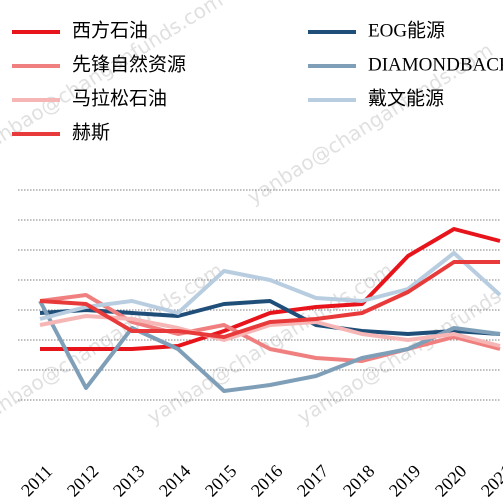 The image size is (503, 502). I want to click on x-tick-label: 2011, so click(36, 480).